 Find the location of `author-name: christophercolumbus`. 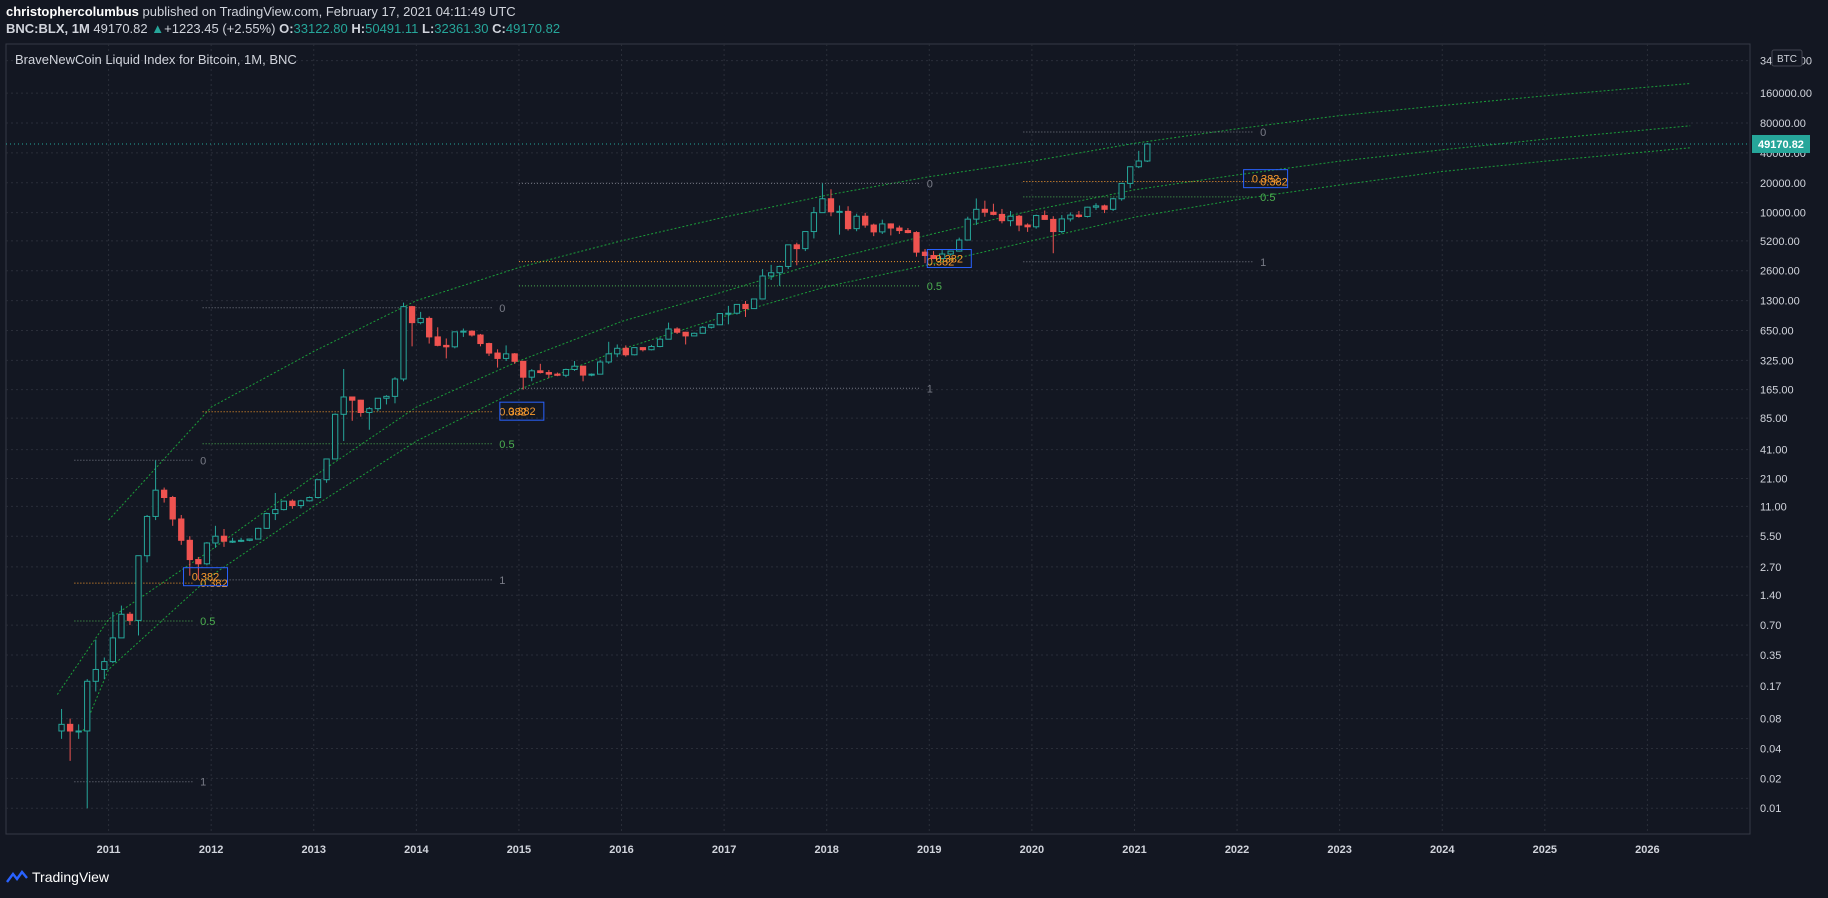

author-name: christophercolumbus is located at coordinates (72, 11).